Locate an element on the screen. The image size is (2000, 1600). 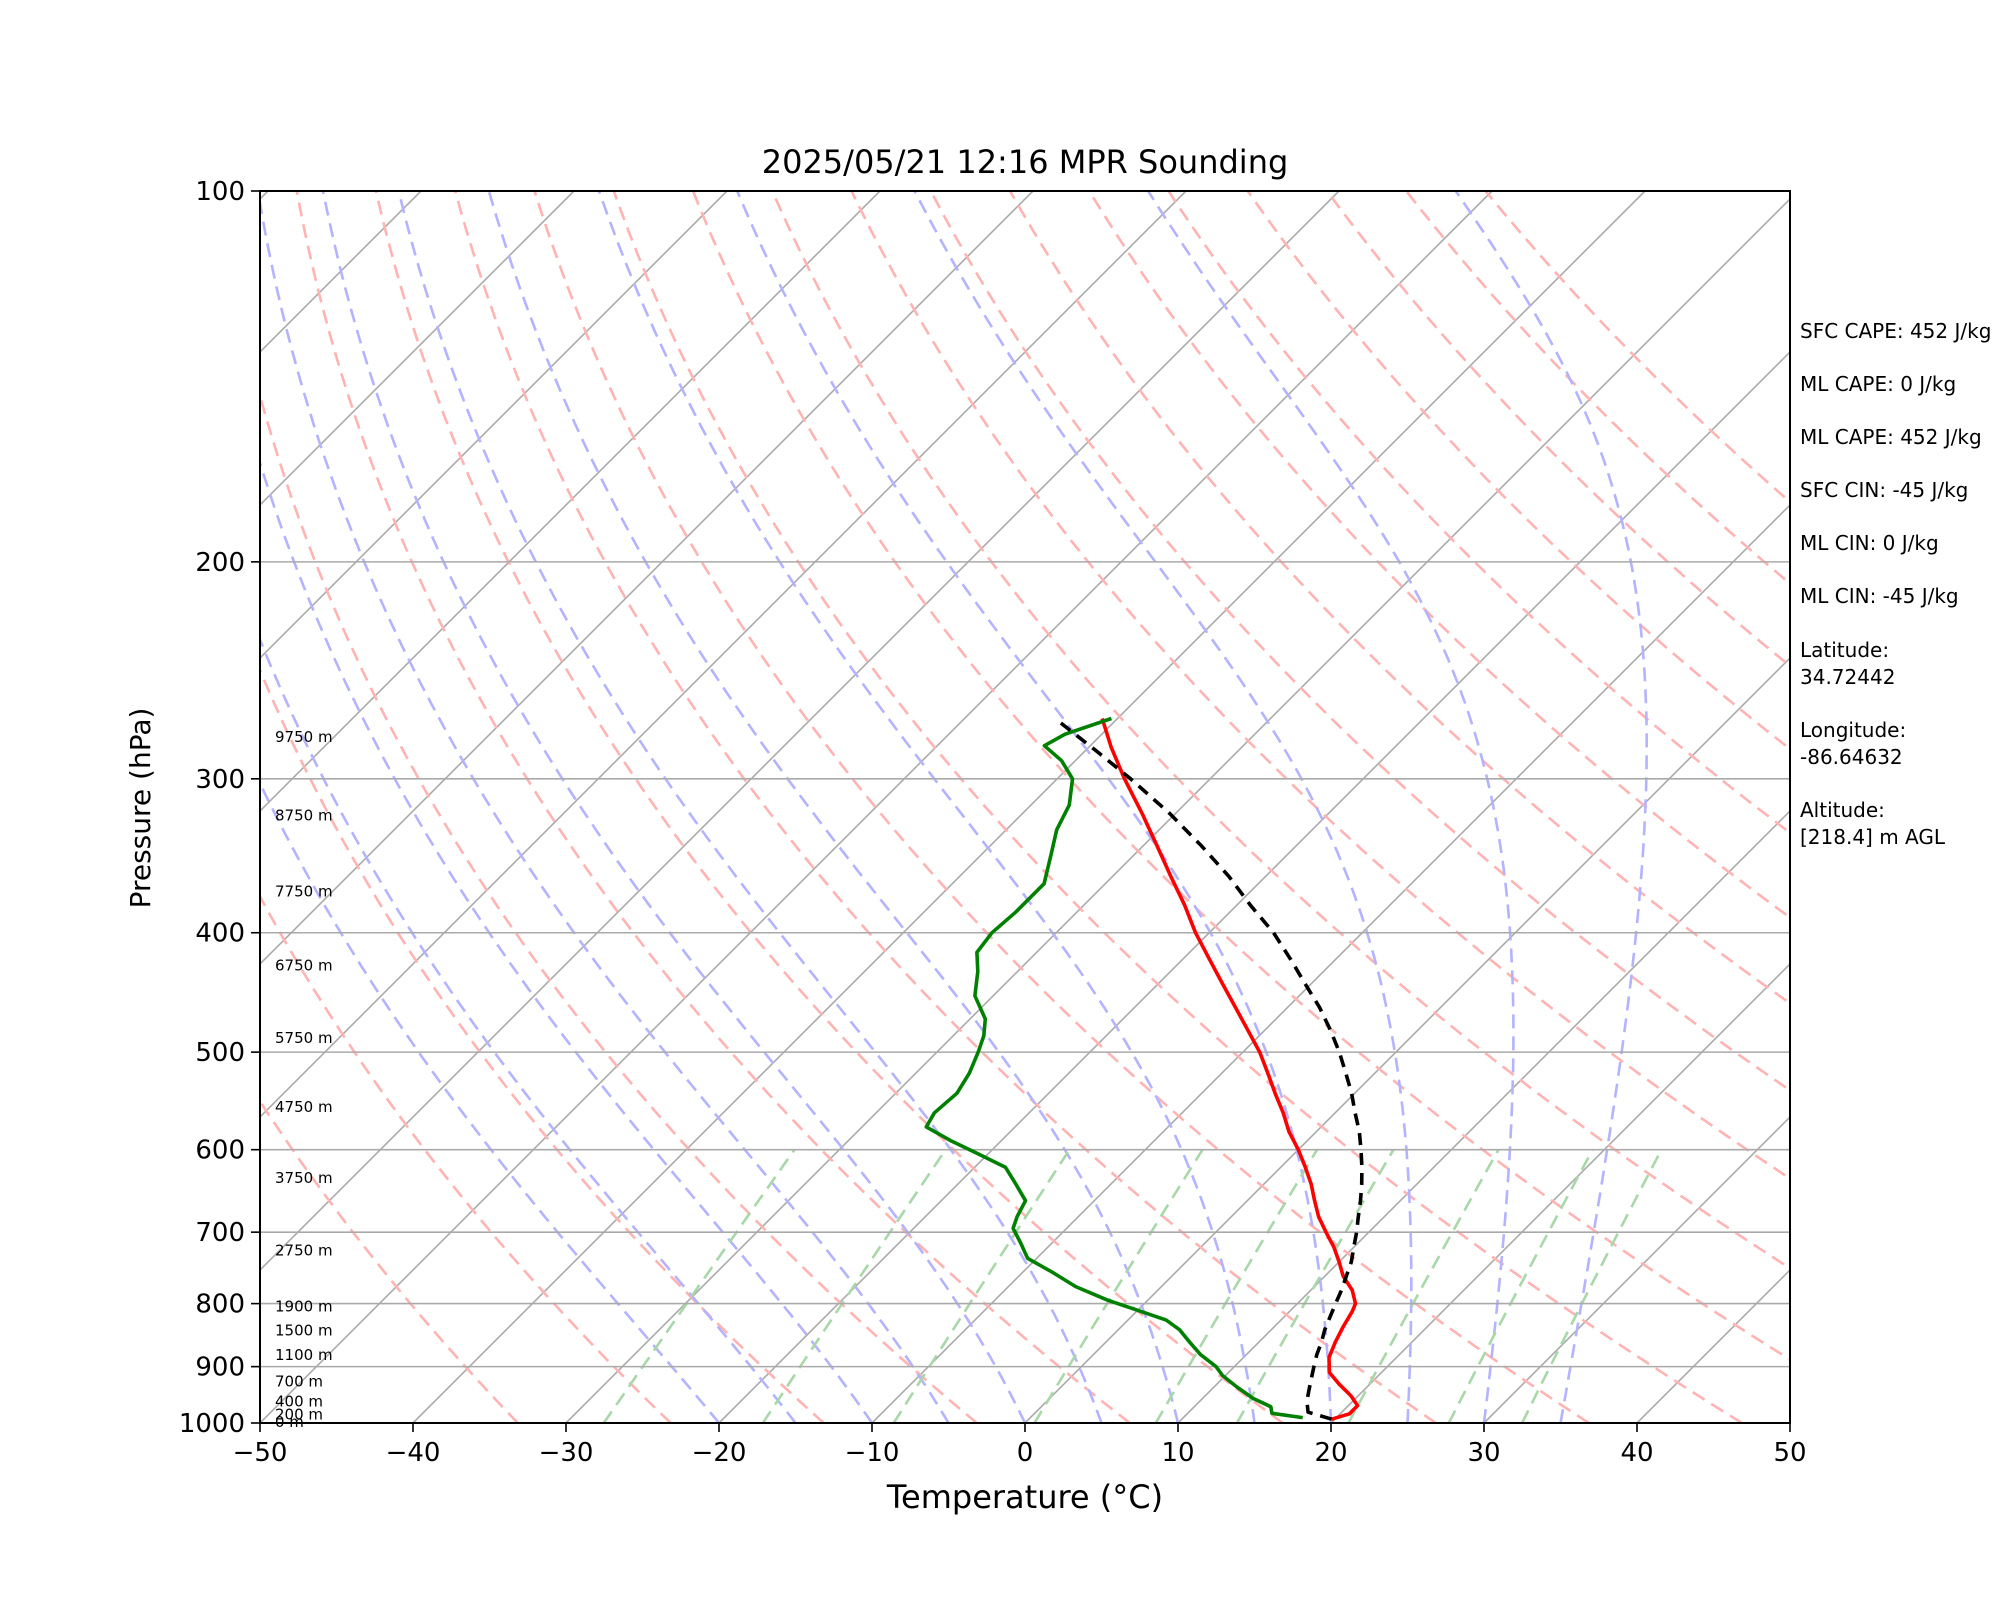
height-label: 1900 m is located at coordinates (304, 1307).